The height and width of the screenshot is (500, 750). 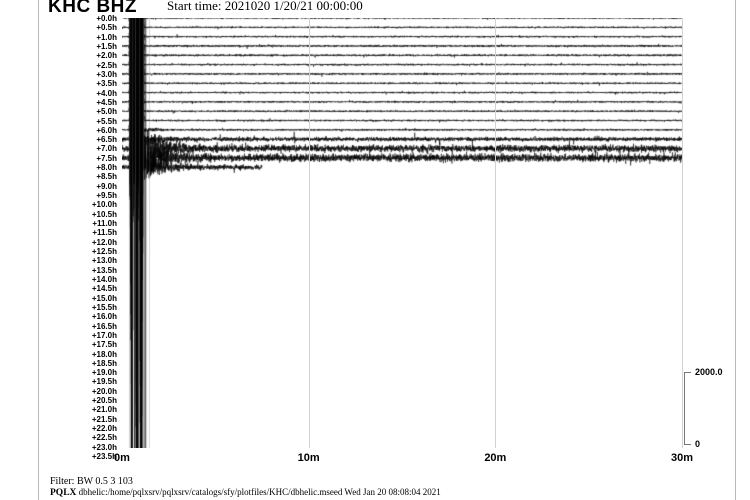 I want to click on y-axis-tick-label: +13.0h, so click(x=104, y=261).